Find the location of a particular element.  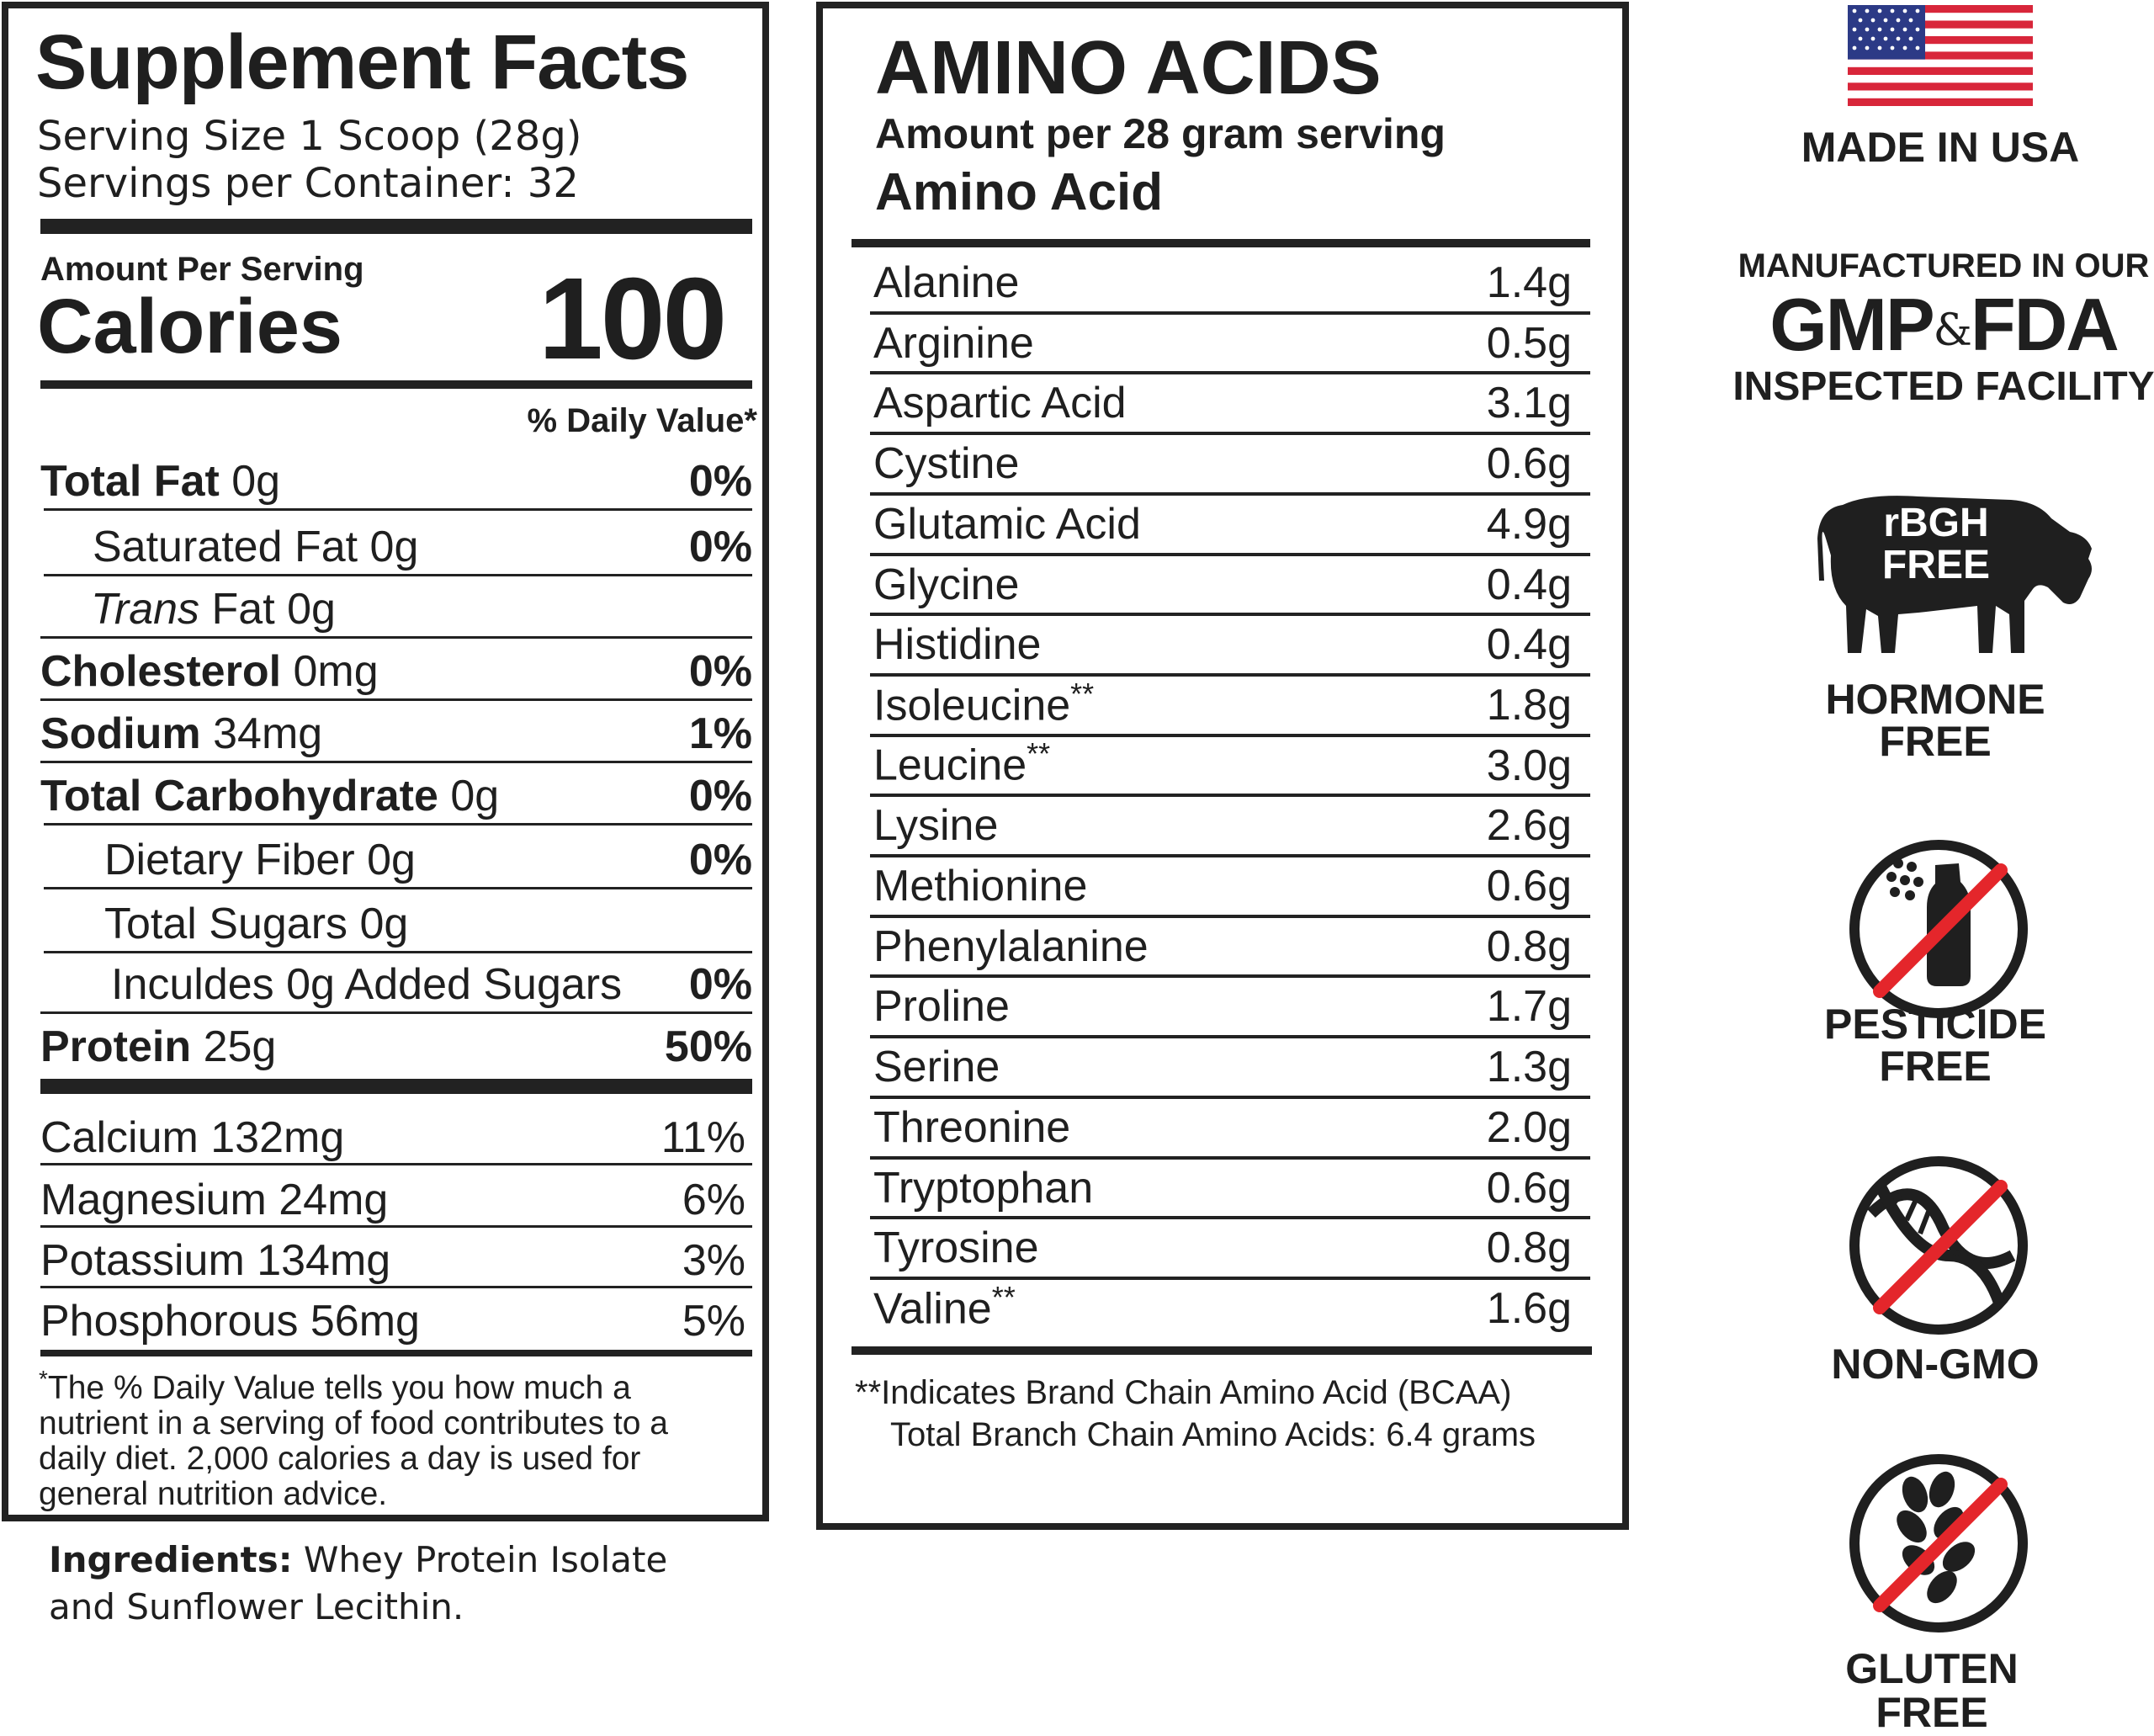

amino-acid-amount: 1.7g is located at coordinates (1529, 1007).